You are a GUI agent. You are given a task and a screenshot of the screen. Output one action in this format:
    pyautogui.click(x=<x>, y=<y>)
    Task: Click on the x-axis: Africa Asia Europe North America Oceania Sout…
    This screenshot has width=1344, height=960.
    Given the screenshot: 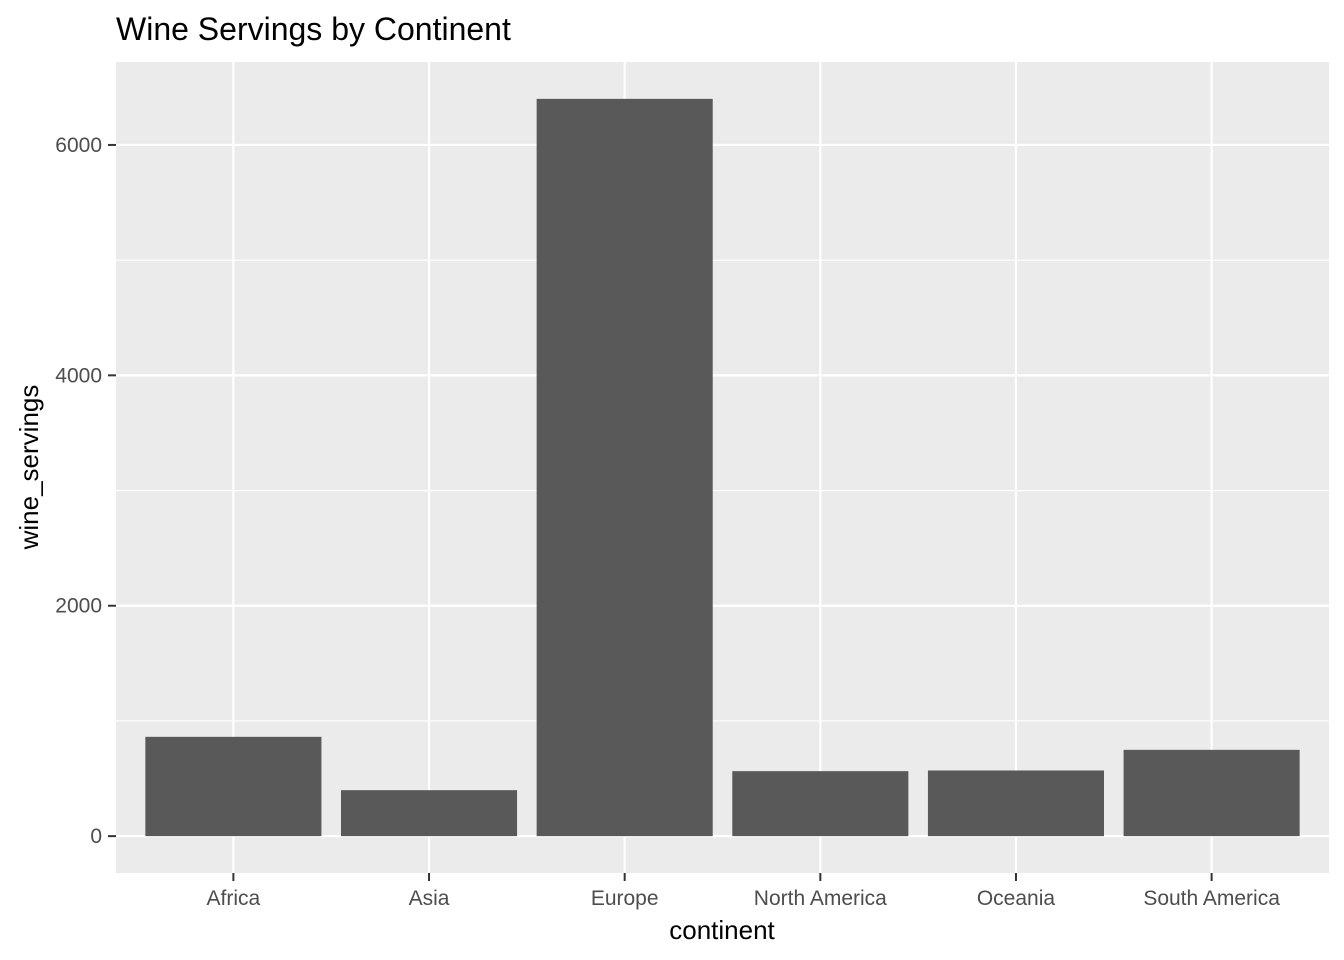 What is the action you would take?
    pyautogui.click(x=743, y=891)
    